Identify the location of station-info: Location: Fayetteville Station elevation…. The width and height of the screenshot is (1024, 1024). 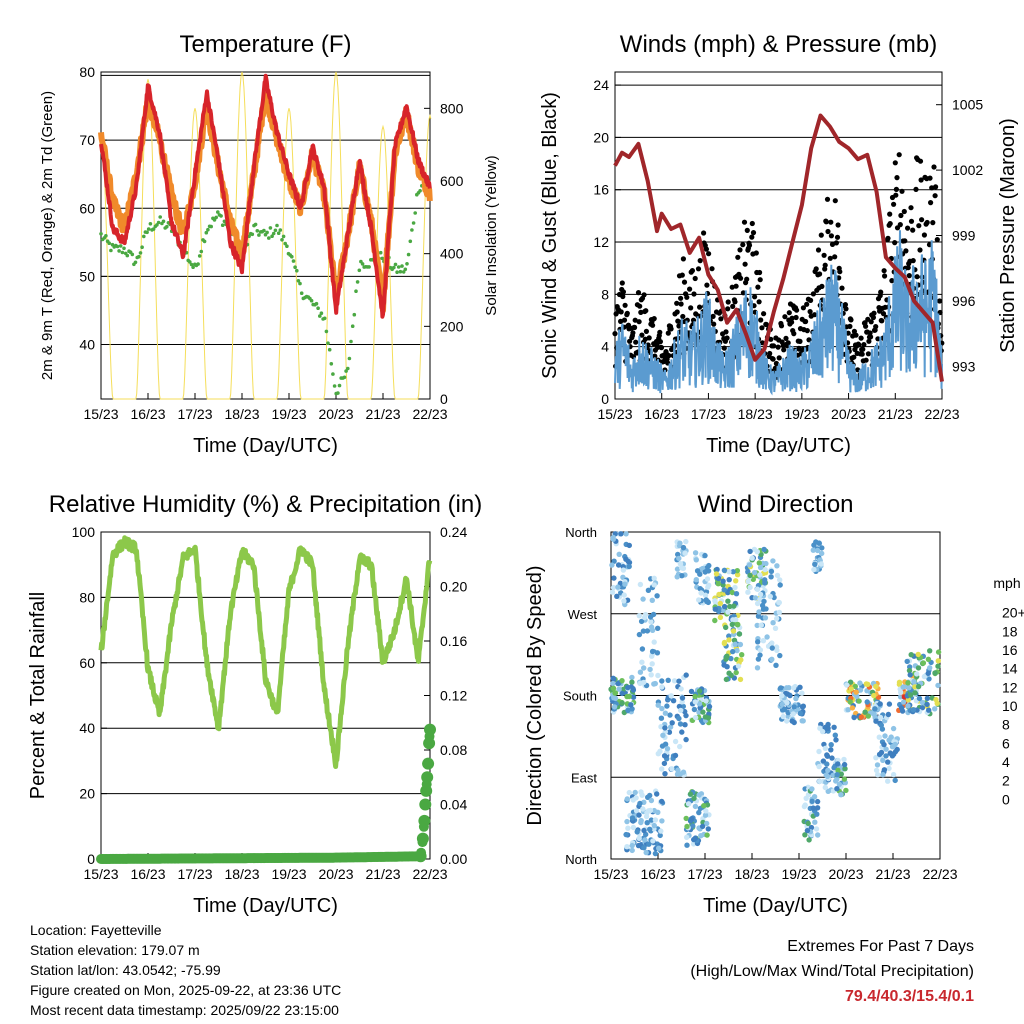
(185, 970).